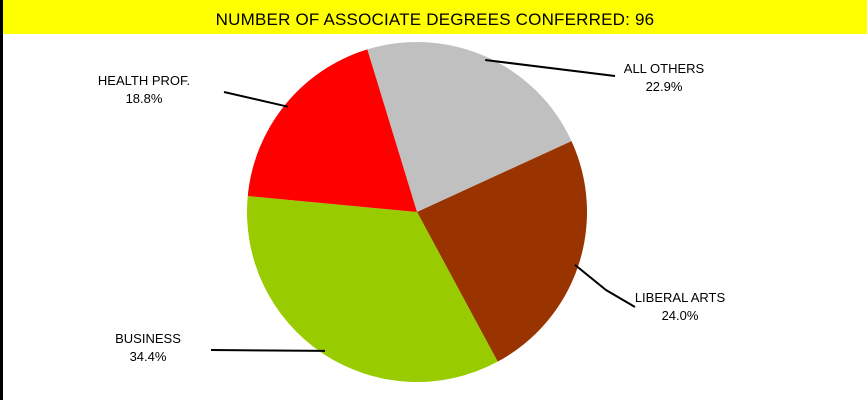  I want to click on slice-value-all-others: 22.9%, so click(664, 86).